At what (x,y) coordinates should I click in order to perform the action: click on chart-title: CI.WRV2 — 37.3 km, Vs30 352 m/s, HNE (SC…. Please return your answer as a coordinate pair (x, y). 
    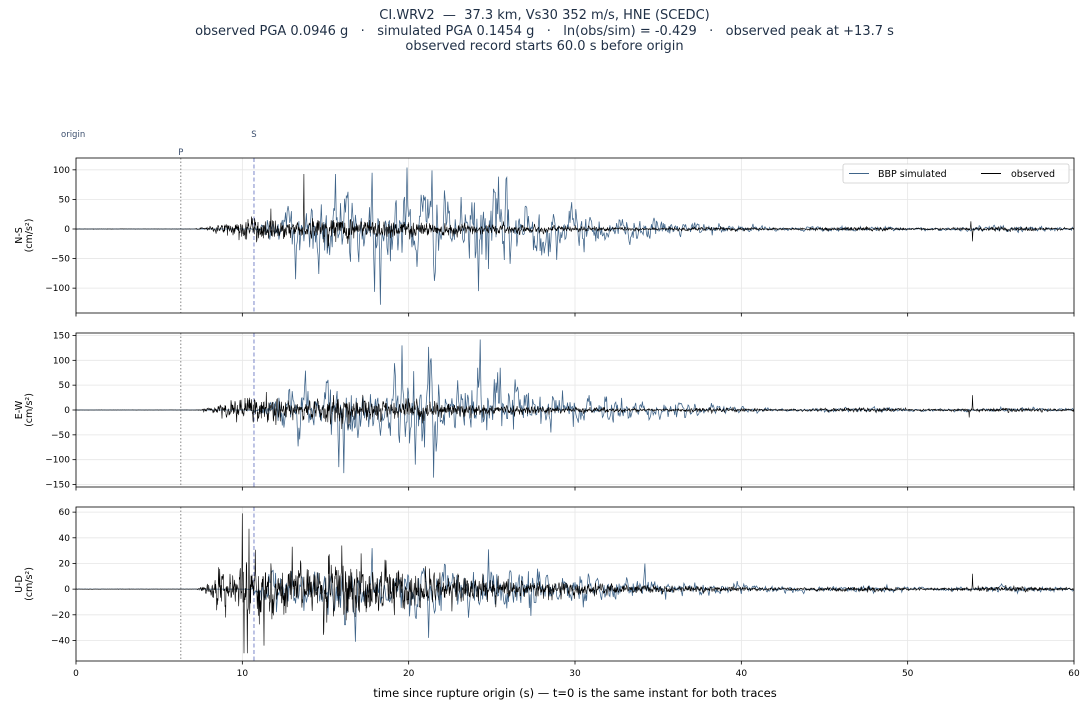
    Looking at the image, I should click on (544, 15).